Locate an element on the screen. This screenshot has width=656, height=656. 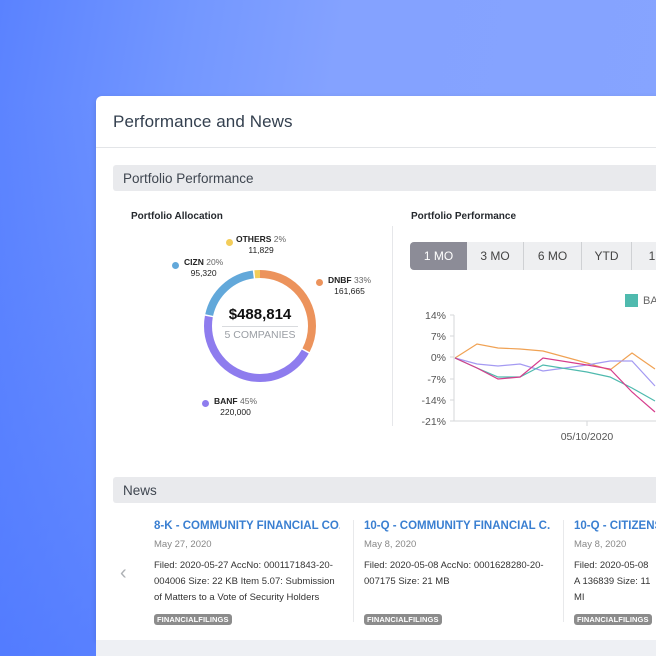
allocation-donut: $488,814 5 COMPANIES is located at coordinates (260, 326).